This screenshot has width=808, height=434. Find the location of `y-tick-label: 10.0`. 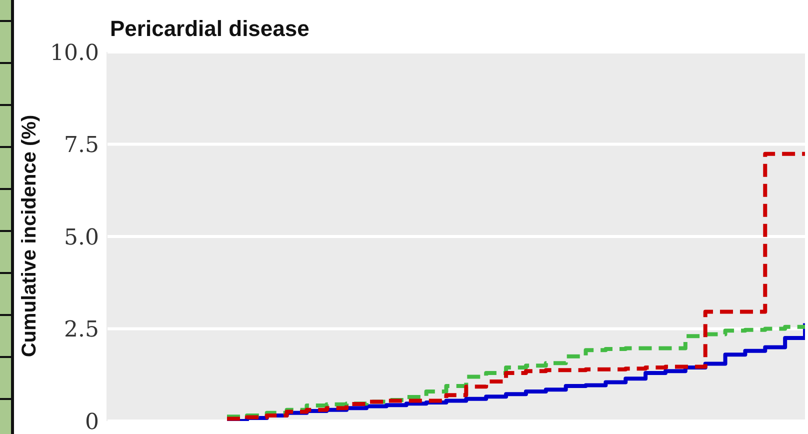

y-tick-label: 10.0 is located at coordinates (74, 53).